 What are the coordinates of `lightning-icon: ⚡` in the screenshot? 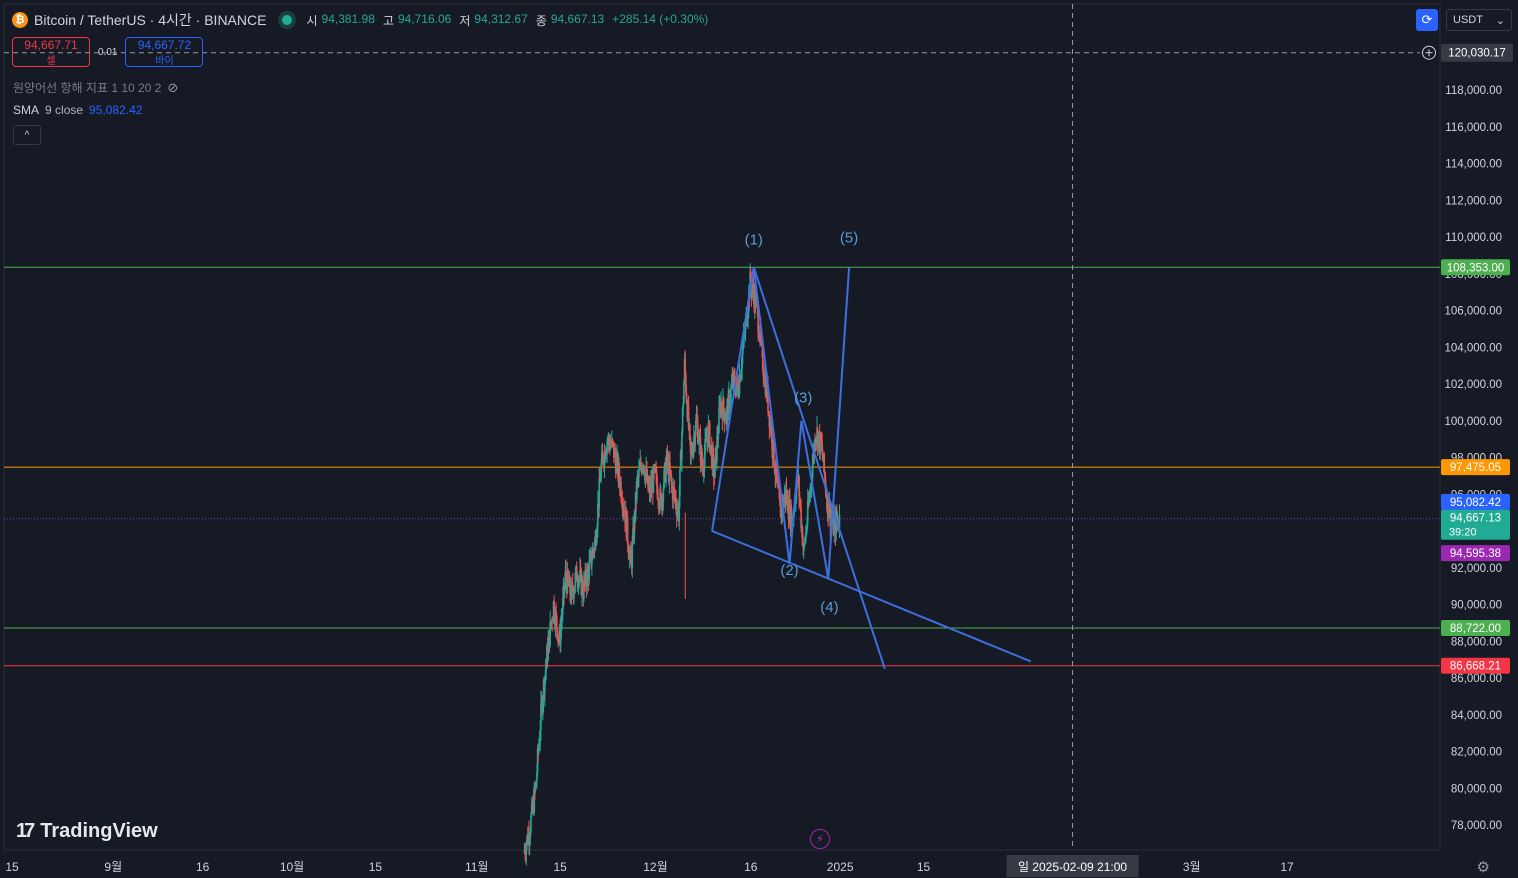 It's located at (820, 839).